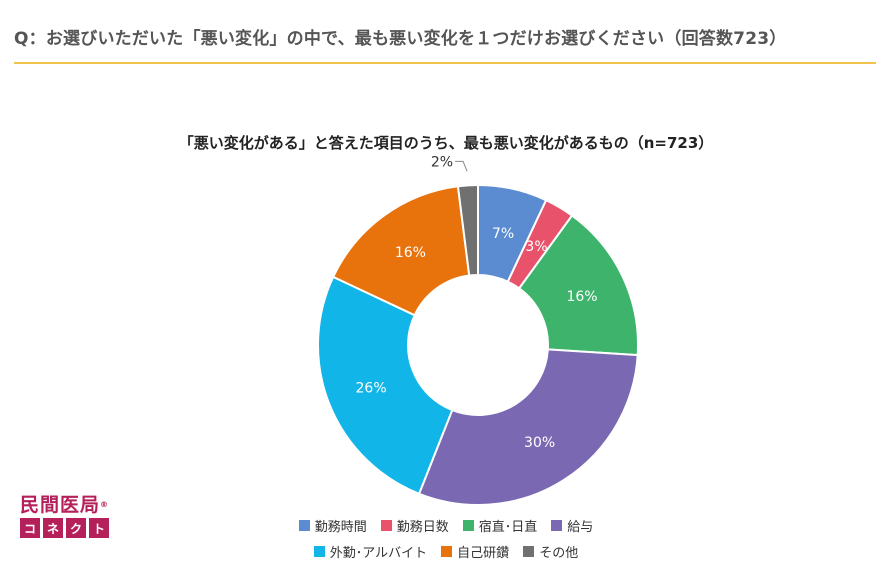 The width and height of the screenshot is (892, 572). I want to click on slice-label-4: 30%, so click(539, 443).